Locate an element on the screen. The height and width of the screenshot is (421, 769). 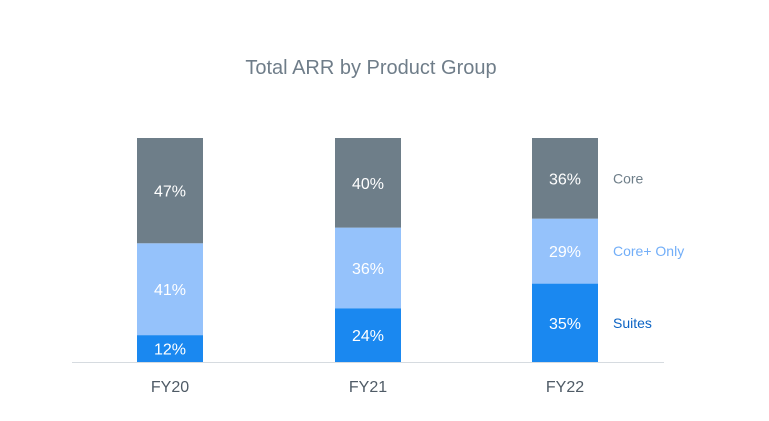
data-label: 47% is located at coordinates (170, 192).